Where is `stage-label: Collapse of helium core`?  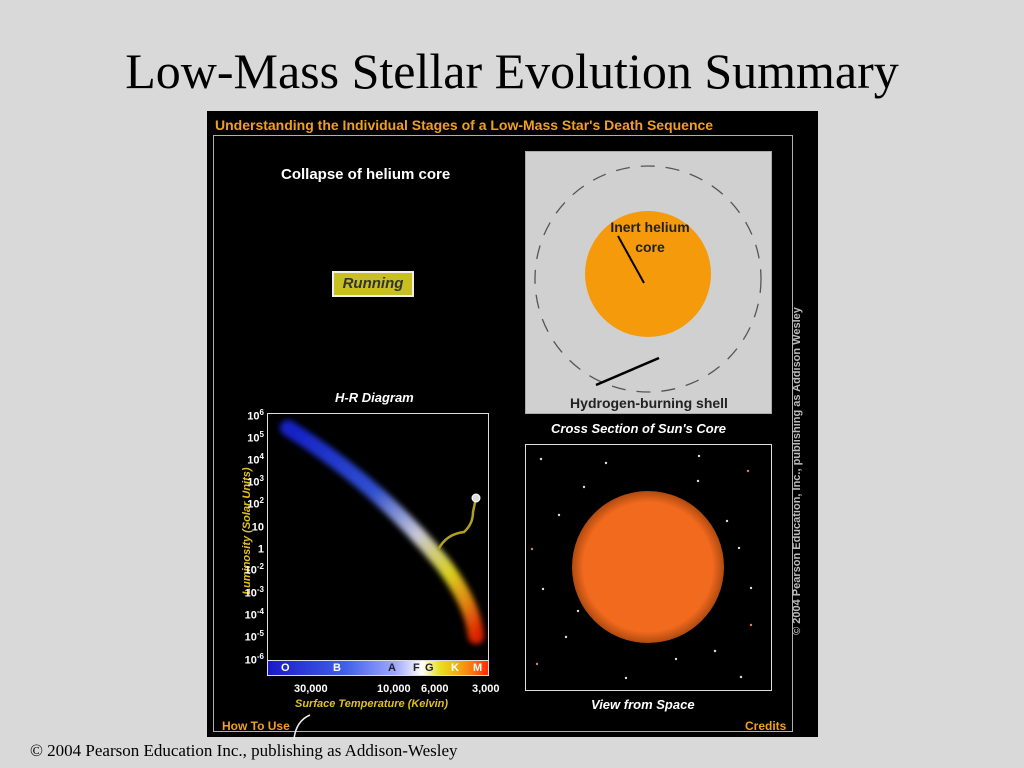 stage-label: Collapse of helium core is located at coordinates (366, 174).